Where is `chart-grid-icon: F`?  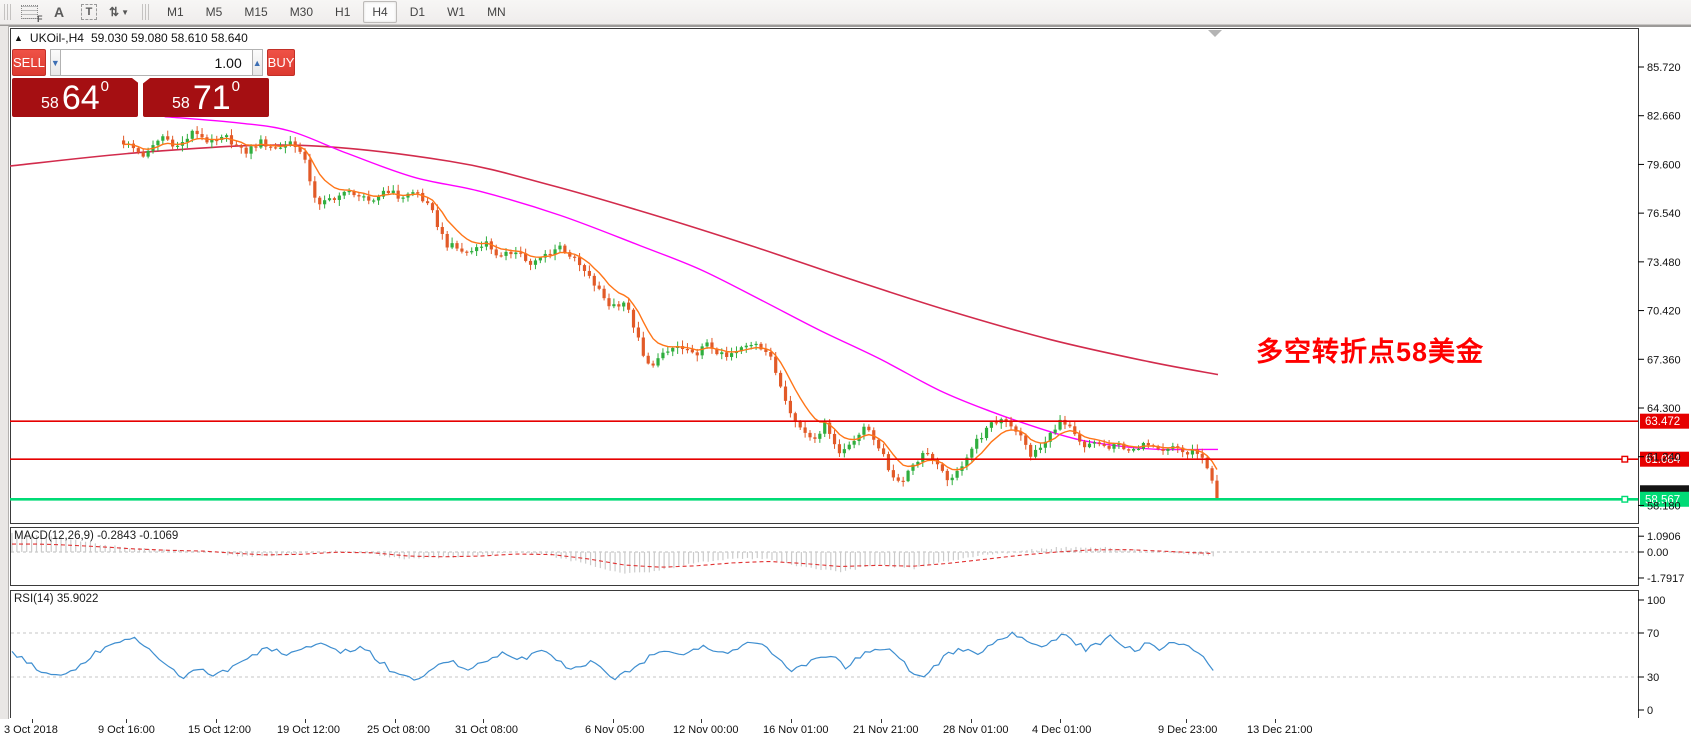
chart-grid-icon: F is located at coordinates (29, 13).